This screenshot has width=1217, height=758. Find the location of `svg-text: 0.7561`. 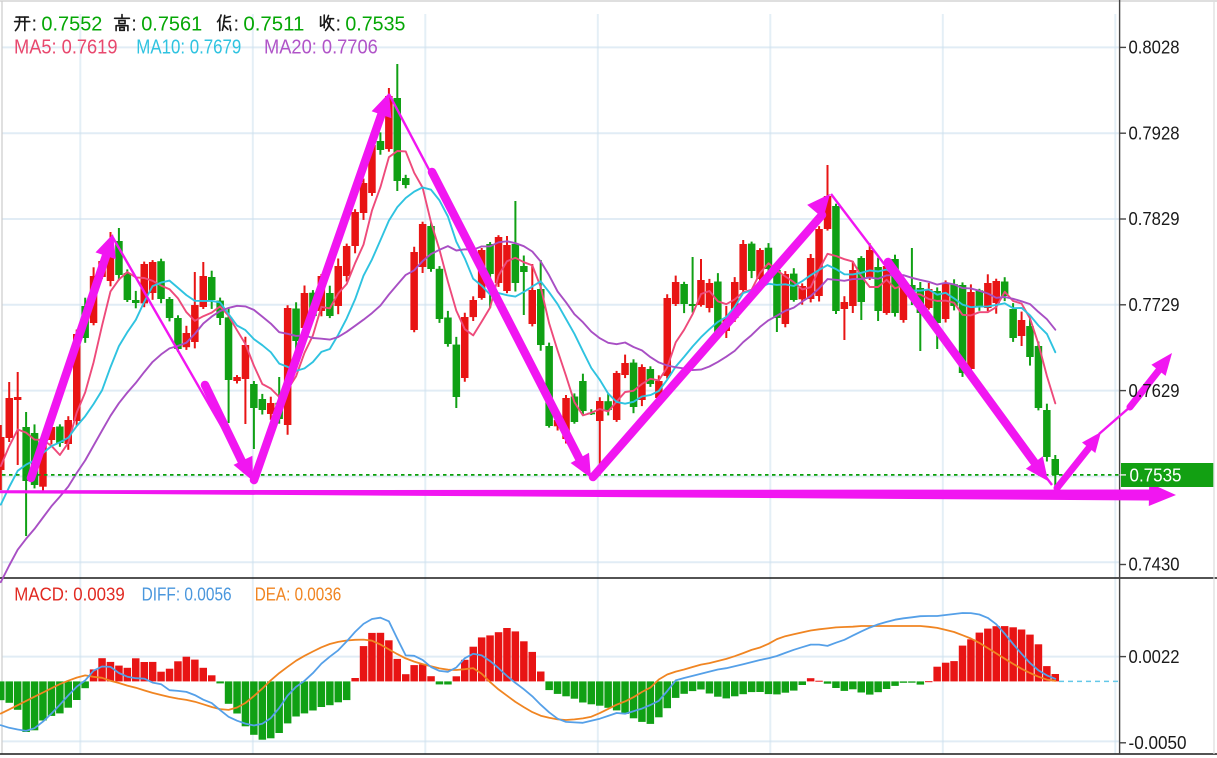

svg-text: 0.7561 is located at coordinates (171, 24).